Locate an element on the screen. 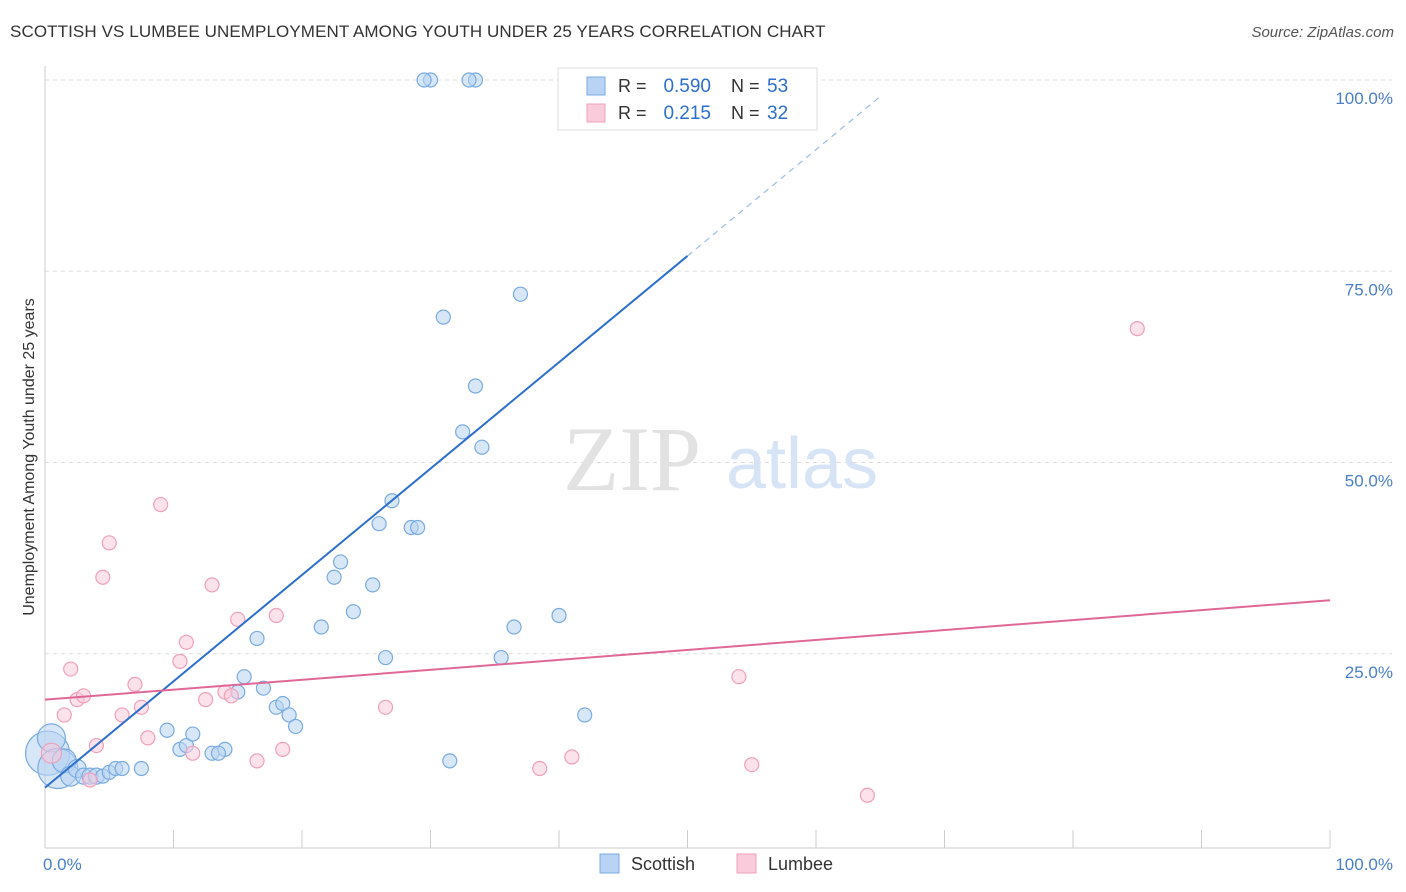  scottish-r-label: R = is located at coordinates (632, 86).